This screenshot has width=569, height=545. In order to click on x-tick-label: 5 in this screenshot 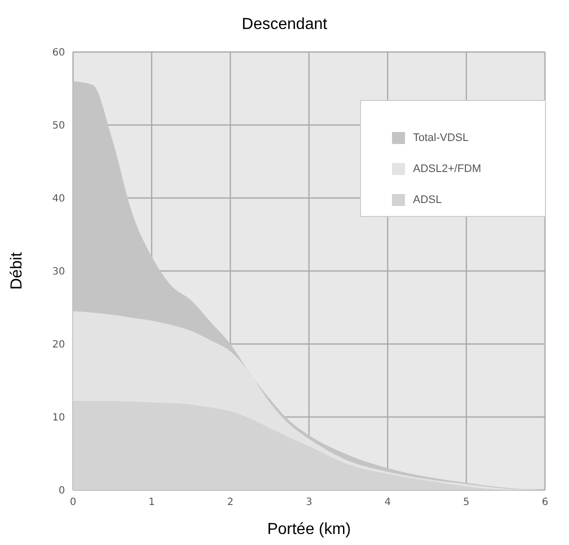, I will do `click(466, 502)`.